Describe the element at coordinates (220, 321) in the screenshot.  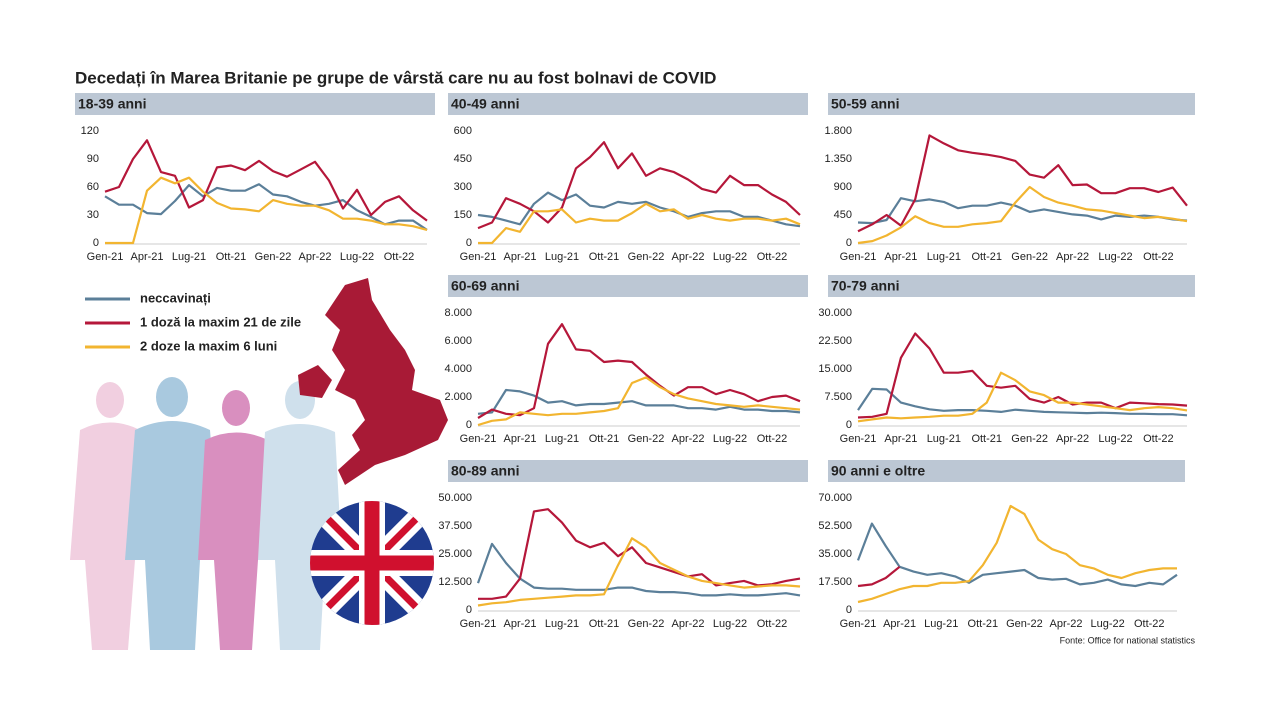
I see `legend-label: 1 doză la maxim 21 de zile` at that location.